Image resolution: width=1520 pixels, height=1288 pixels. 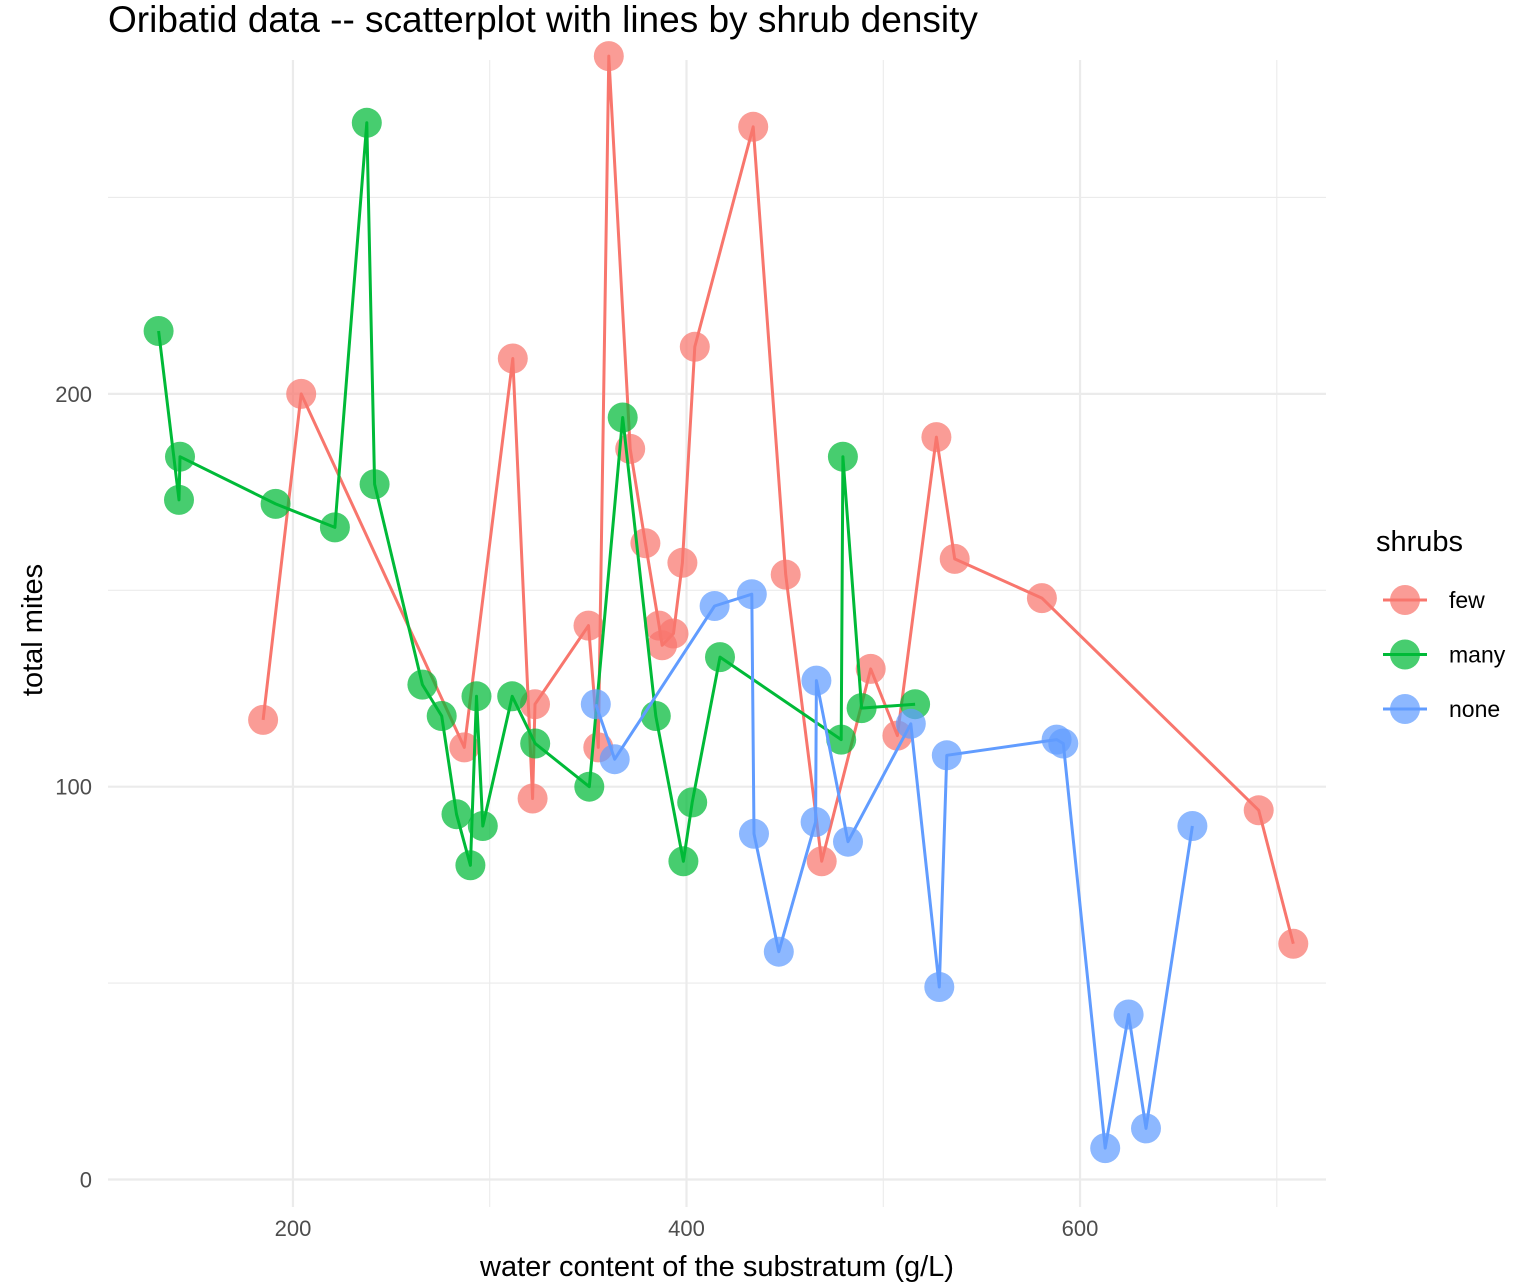 What do you see at coordinates (73, 394) in the screenshot?
I see `y-tick-label: 200` at bounding box center [73, 394].